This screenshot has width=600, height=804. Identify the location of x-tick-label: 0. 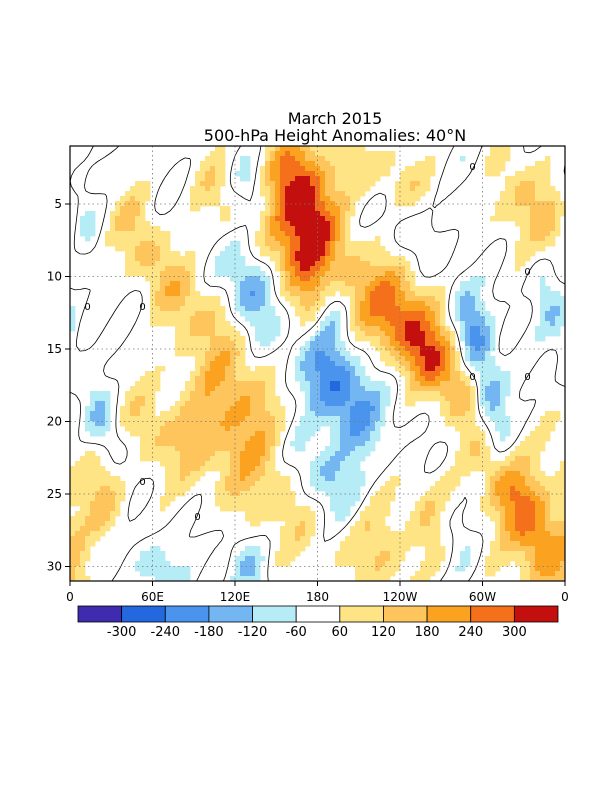
(565, 597).